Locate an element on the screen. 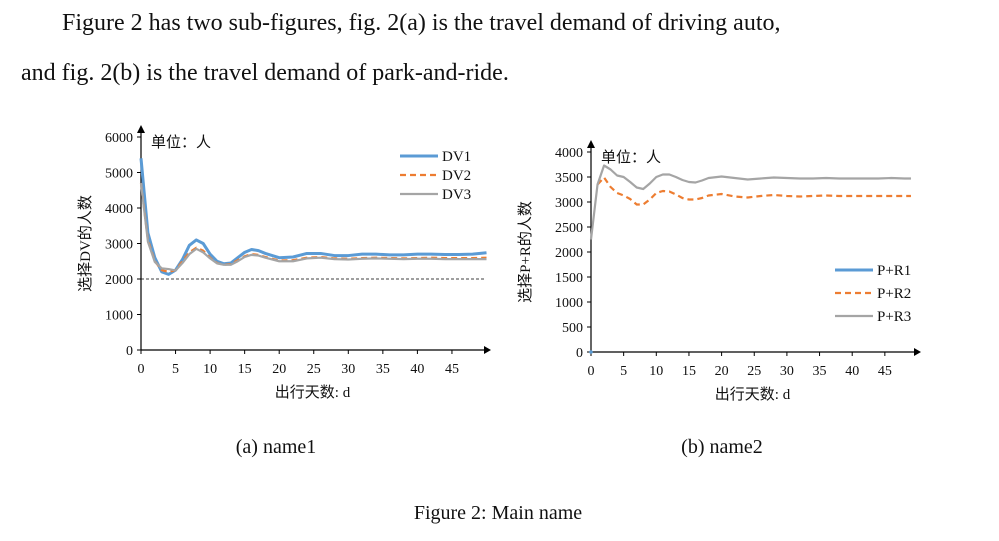  y-tick-label: 6000 is located at coordinates (119, 138).